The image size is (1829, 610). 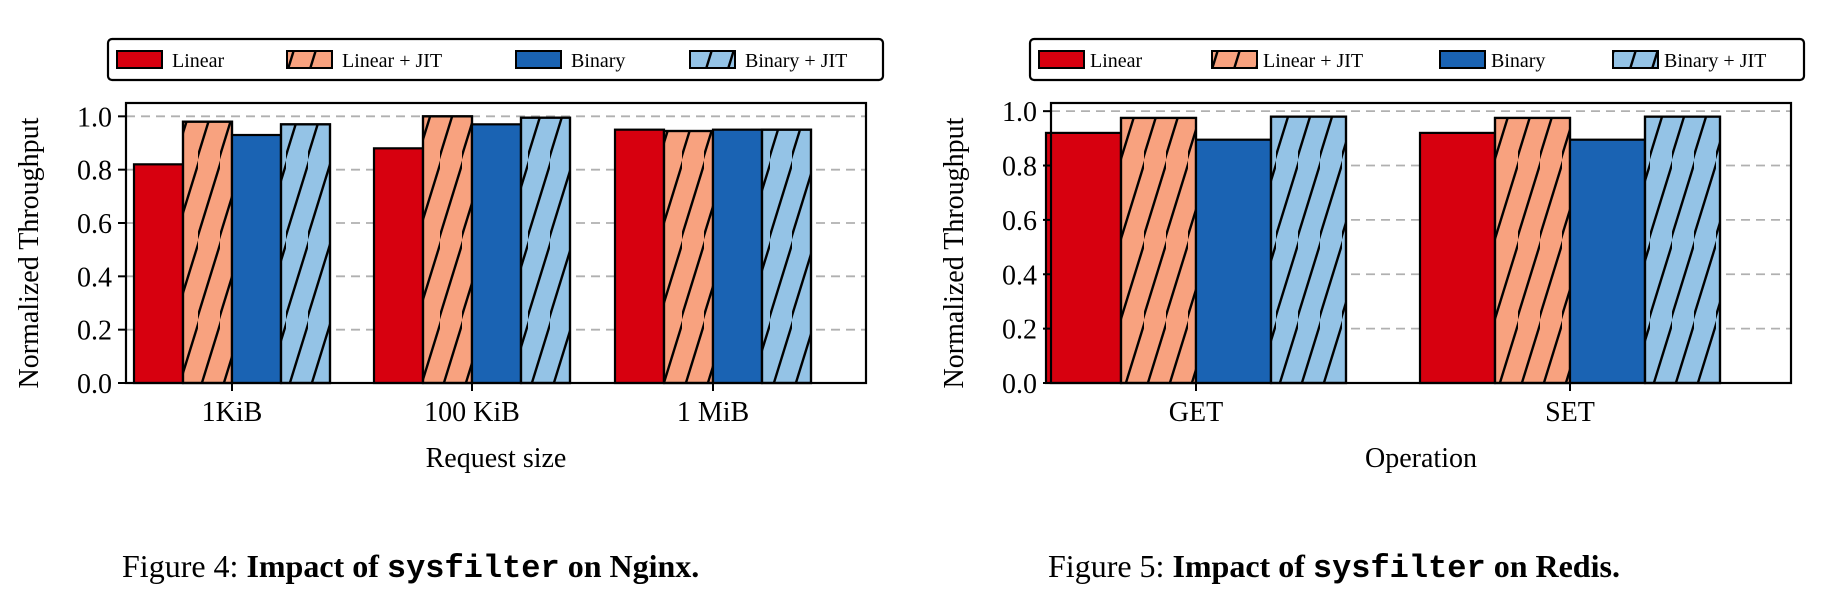 What do you see at coordinates (1110, 566) in the screenshot?
I see `caption-prefix: Figure 5:` at bounding box center [1110, 566].